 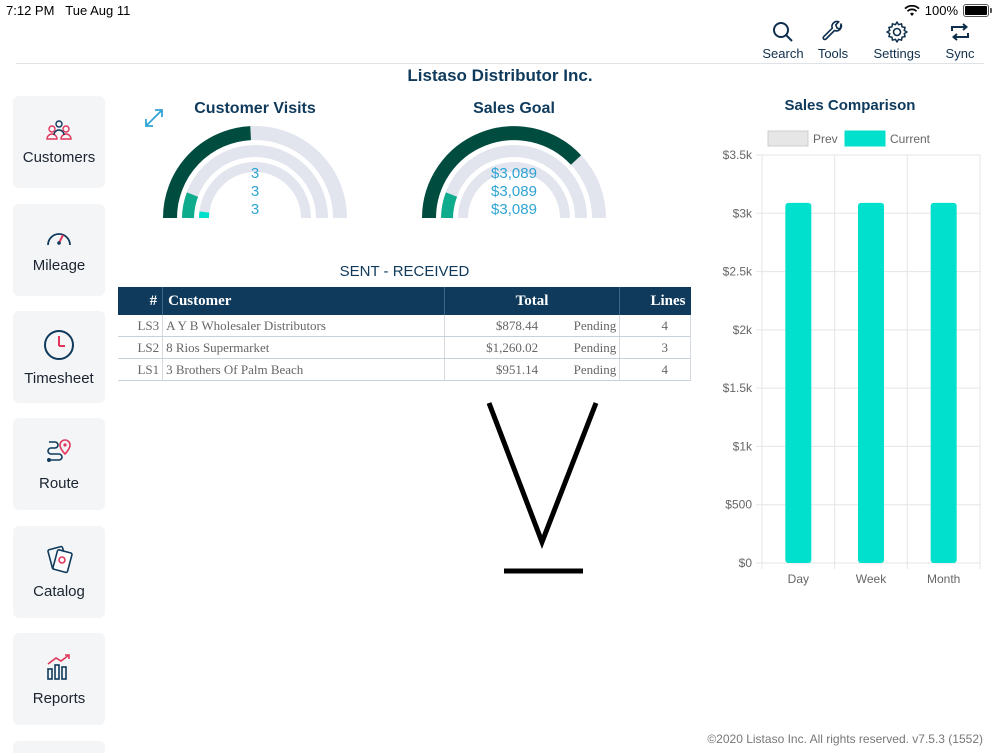 I want to click on sidebar-item-label: Catalog, so click(x=59, y=591).